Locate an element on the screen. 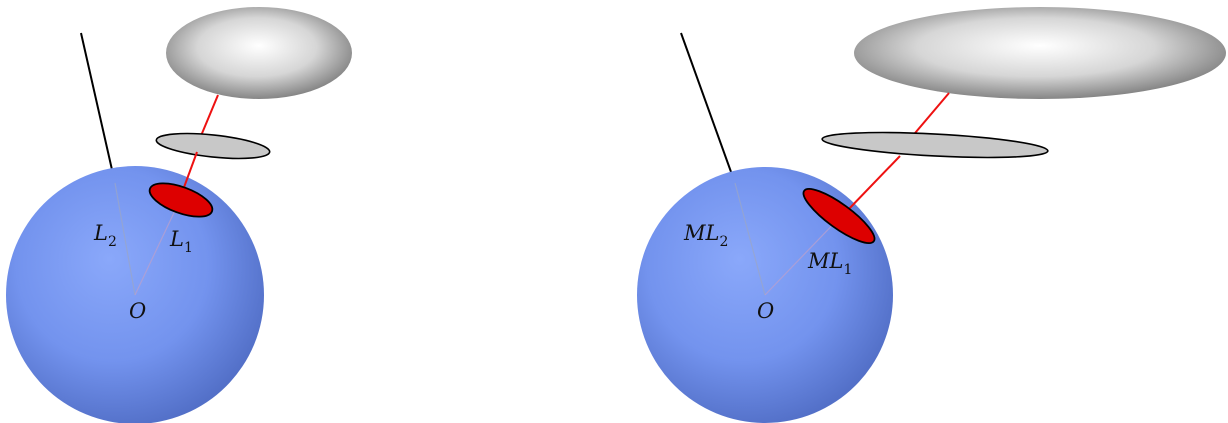  right-ml2-outer-line is located at coordinates (708, 108).